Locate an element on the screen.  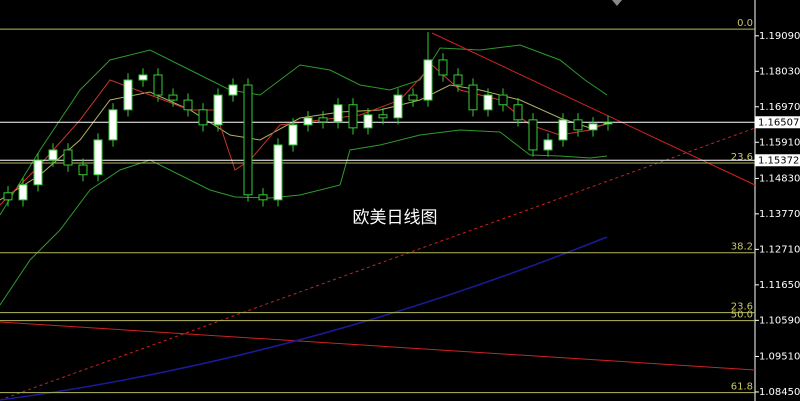
fib-label: 50.0 is located at coordinates (742, 315).